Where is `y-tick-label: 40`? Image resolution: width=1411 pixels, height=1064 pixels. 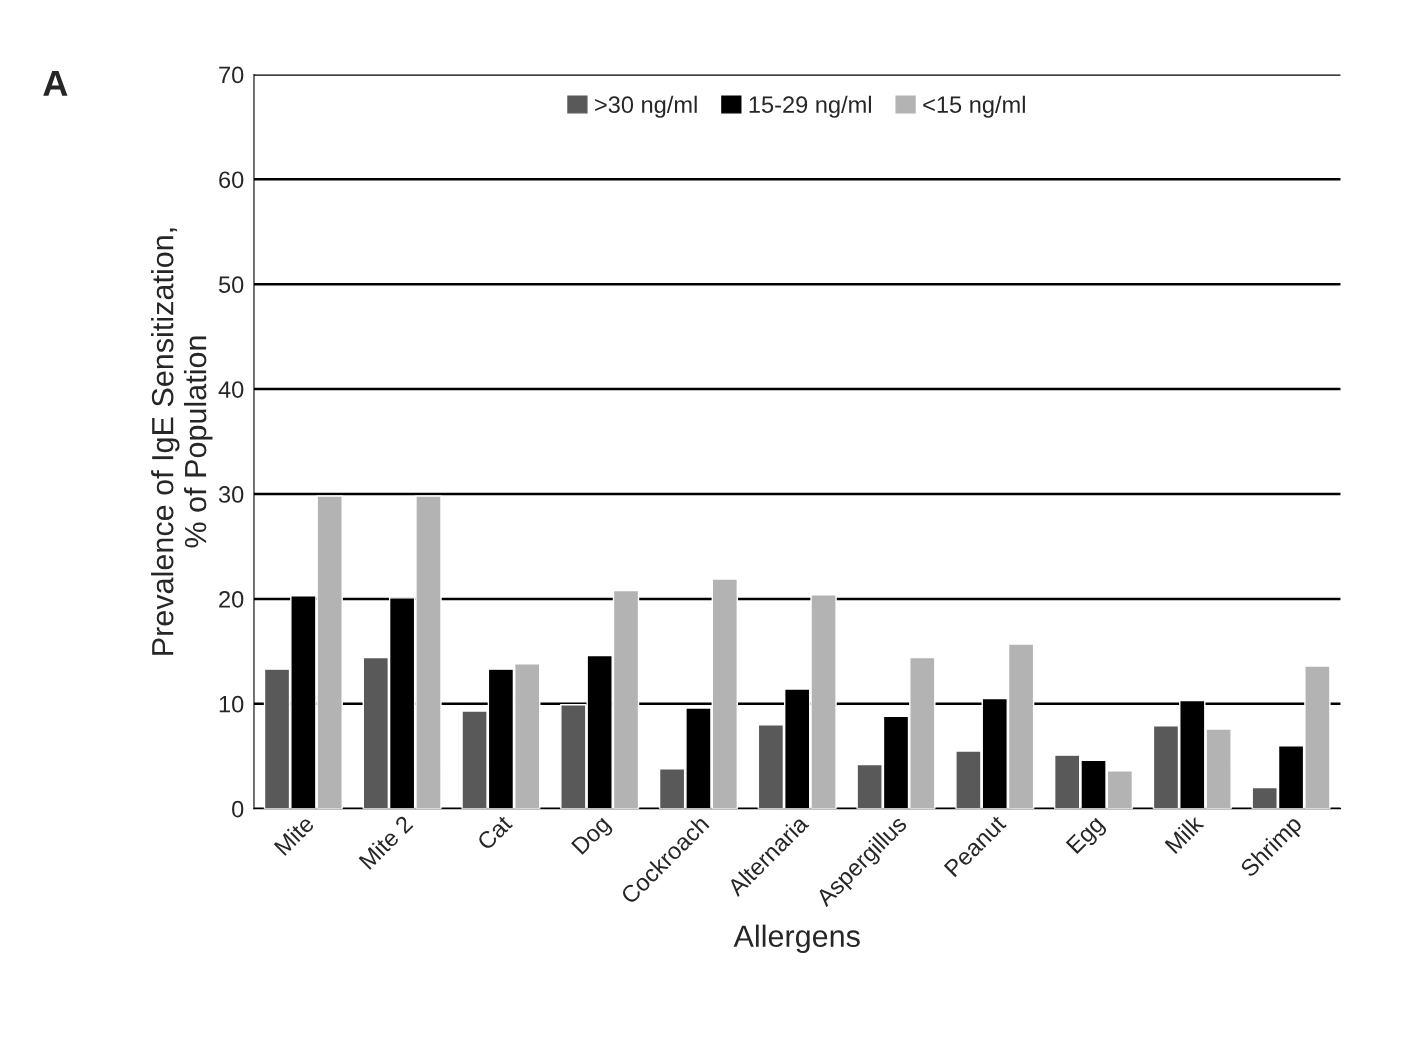 y-tick-label: 40 is located at coordinates (231, 389).